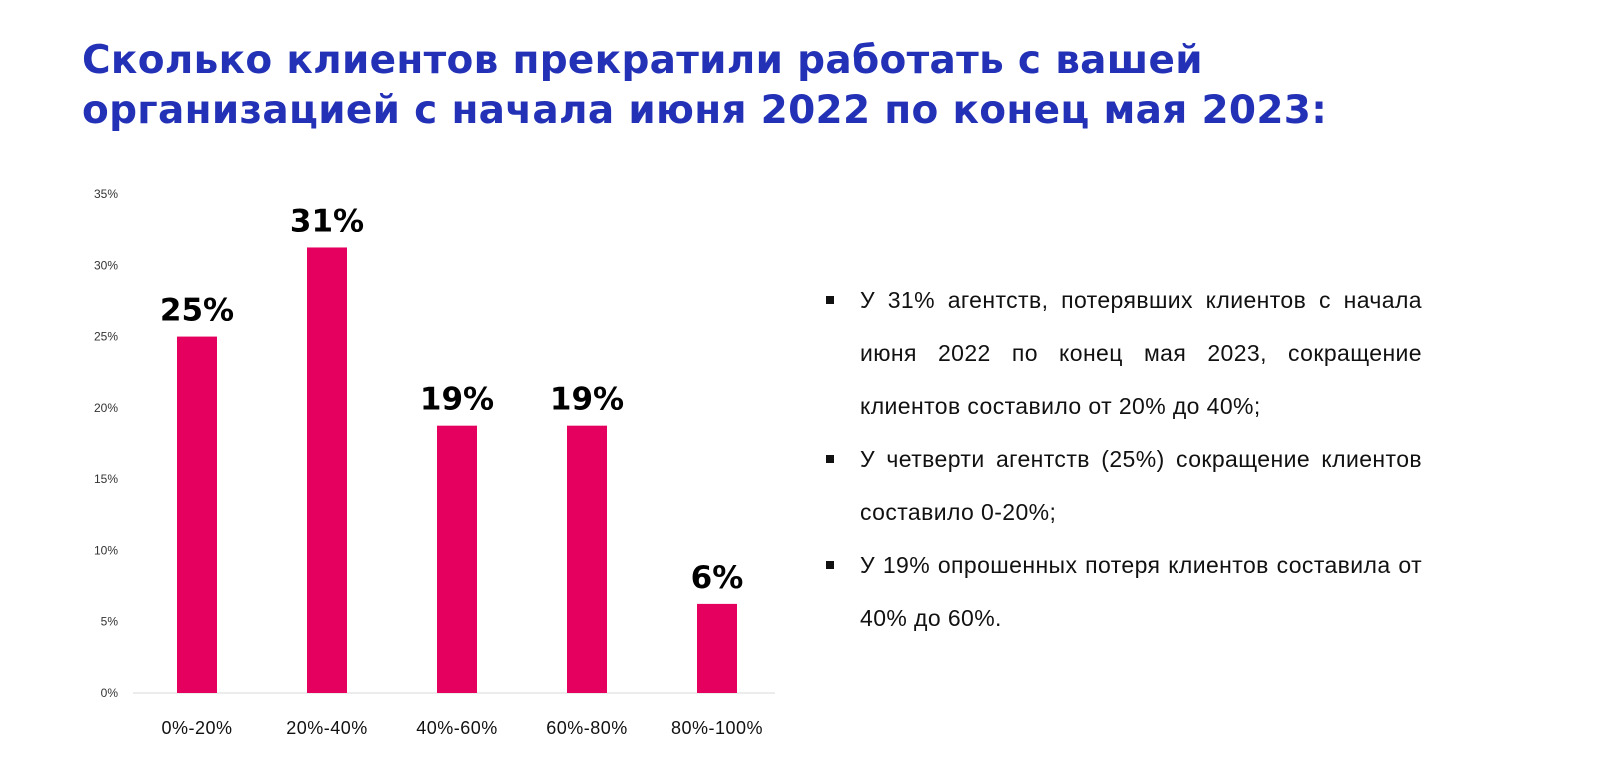 The image size is (1600, 782). I want to click on y-tick-label: 20%, so click(106, 408).